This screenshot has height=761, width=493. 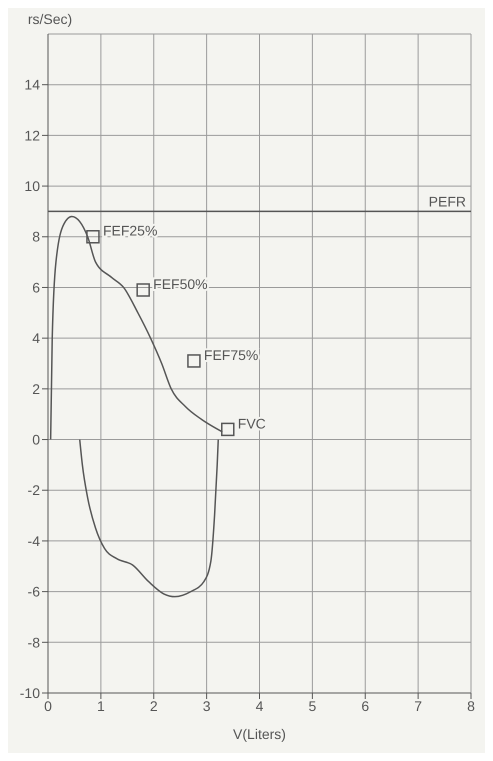 What do you see at coordinates (260, 706) in the screenshot?
I see `x-tick-label: 4` at bounding box center [260, 706].